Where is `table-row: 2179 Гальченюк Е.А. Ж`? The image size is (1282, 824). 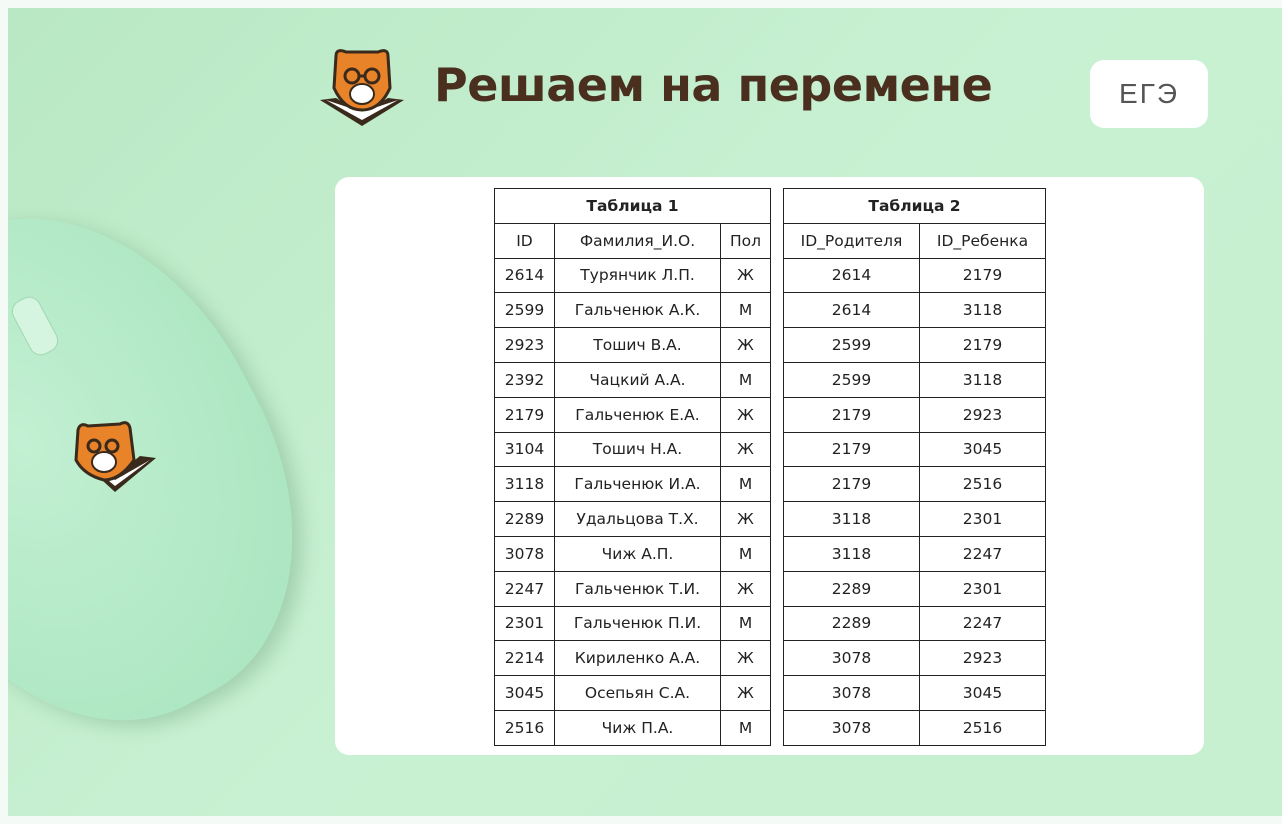
table-row: 2179 Гальченюк Е.А. Ж is located at coordinates (632, 414).